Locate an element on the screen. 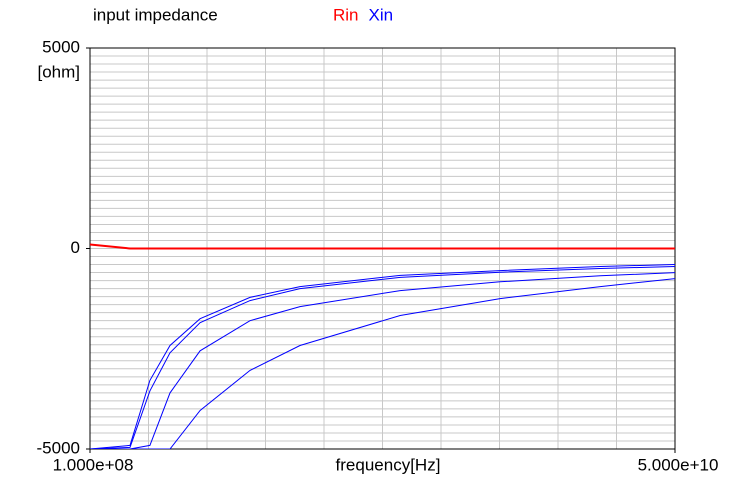 This screenshot has height=500, width=750. curve is located at coordinates (382, 246).